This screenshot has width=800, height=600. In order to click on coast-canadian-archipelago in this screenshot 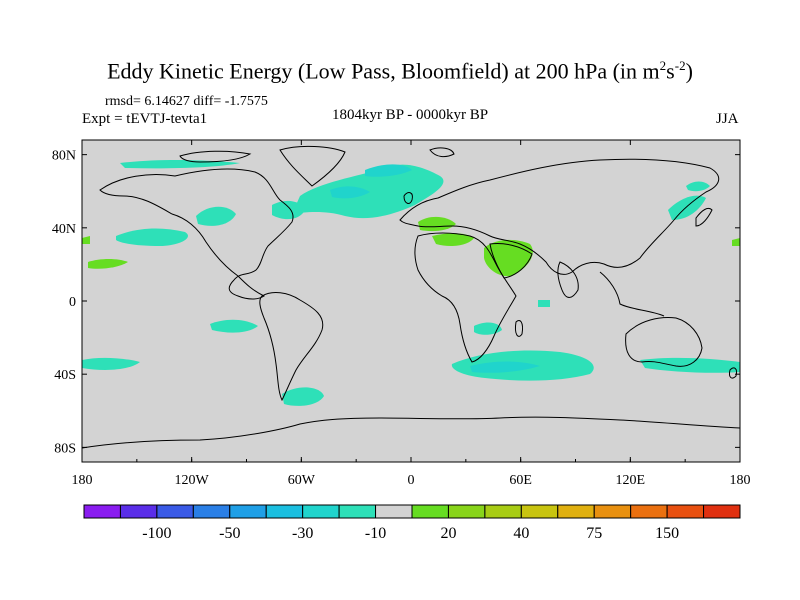, I will do `click(215, 156)`.